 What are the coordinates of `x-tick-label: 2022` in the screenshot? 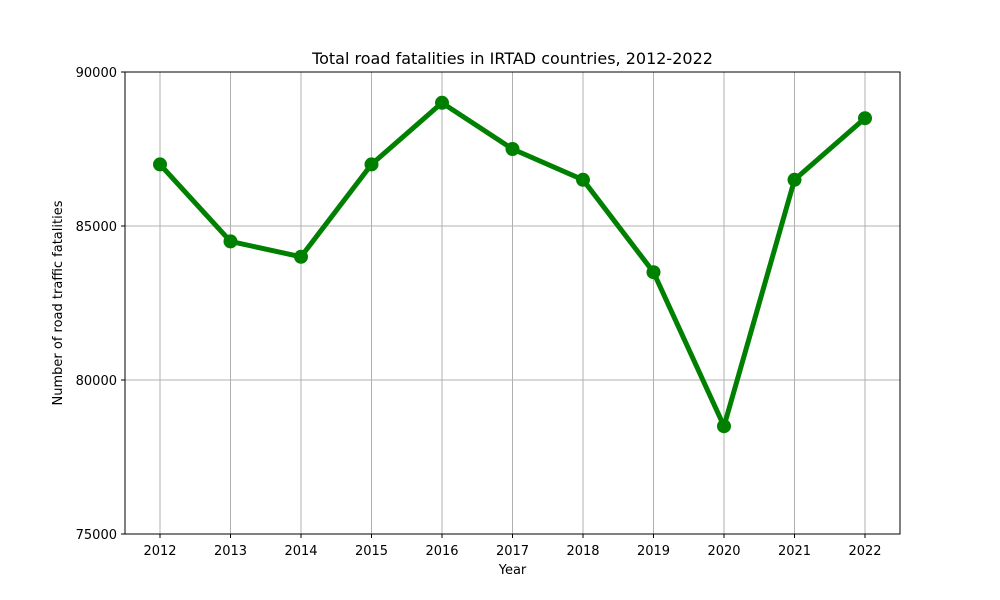 It's located at (864, 551).